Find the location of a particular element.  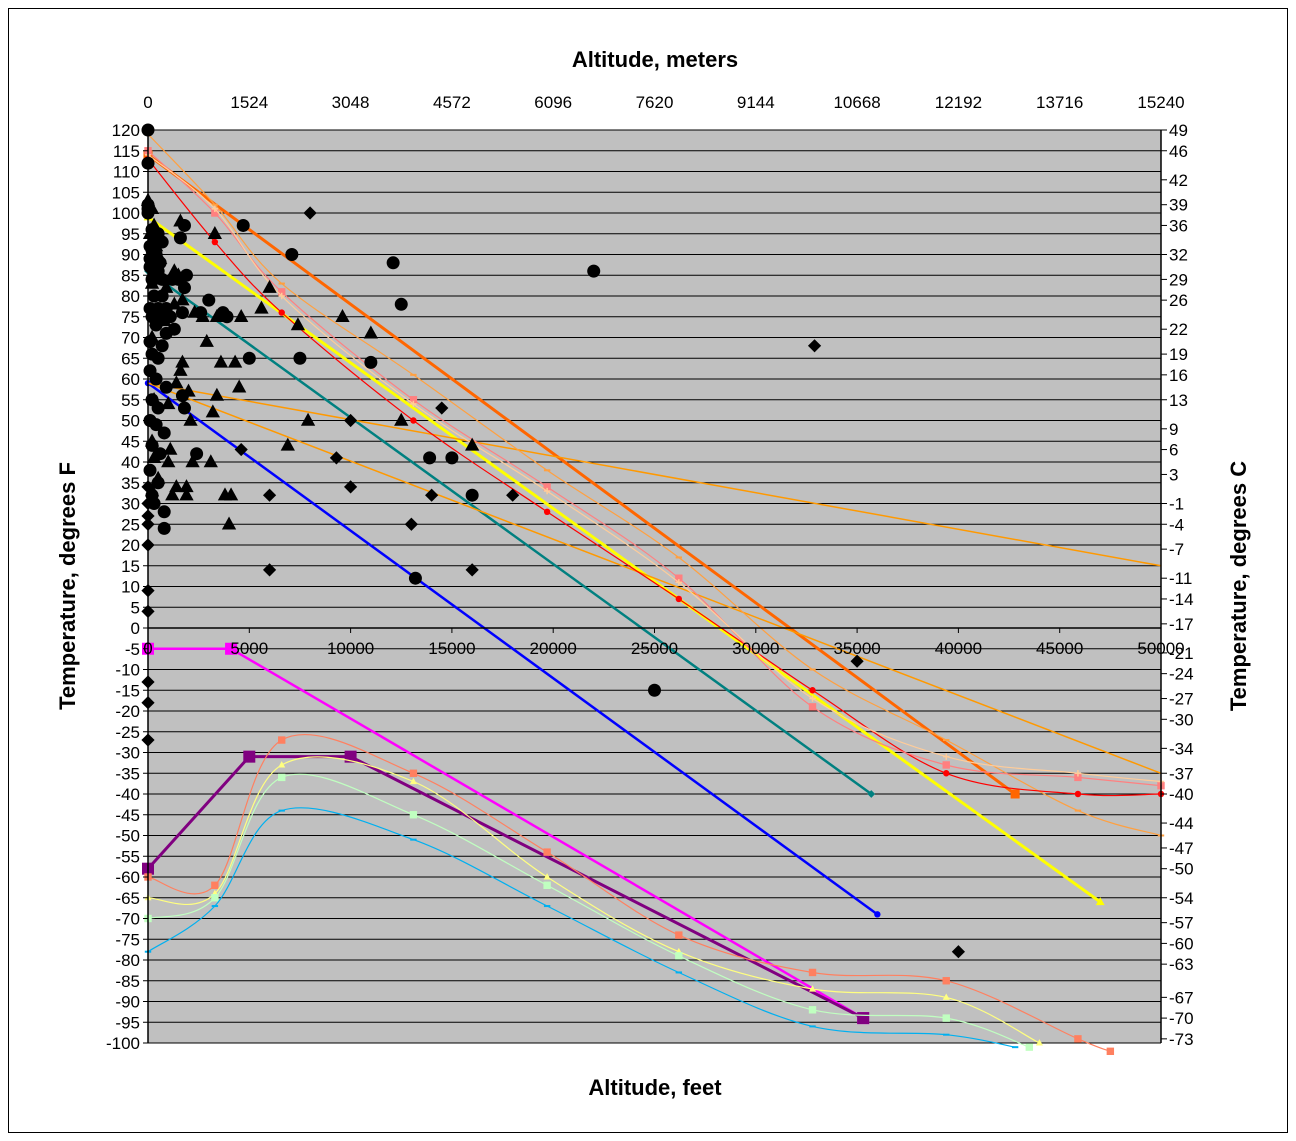

y-tick-label: 45 is located at coordinates (130, 441).